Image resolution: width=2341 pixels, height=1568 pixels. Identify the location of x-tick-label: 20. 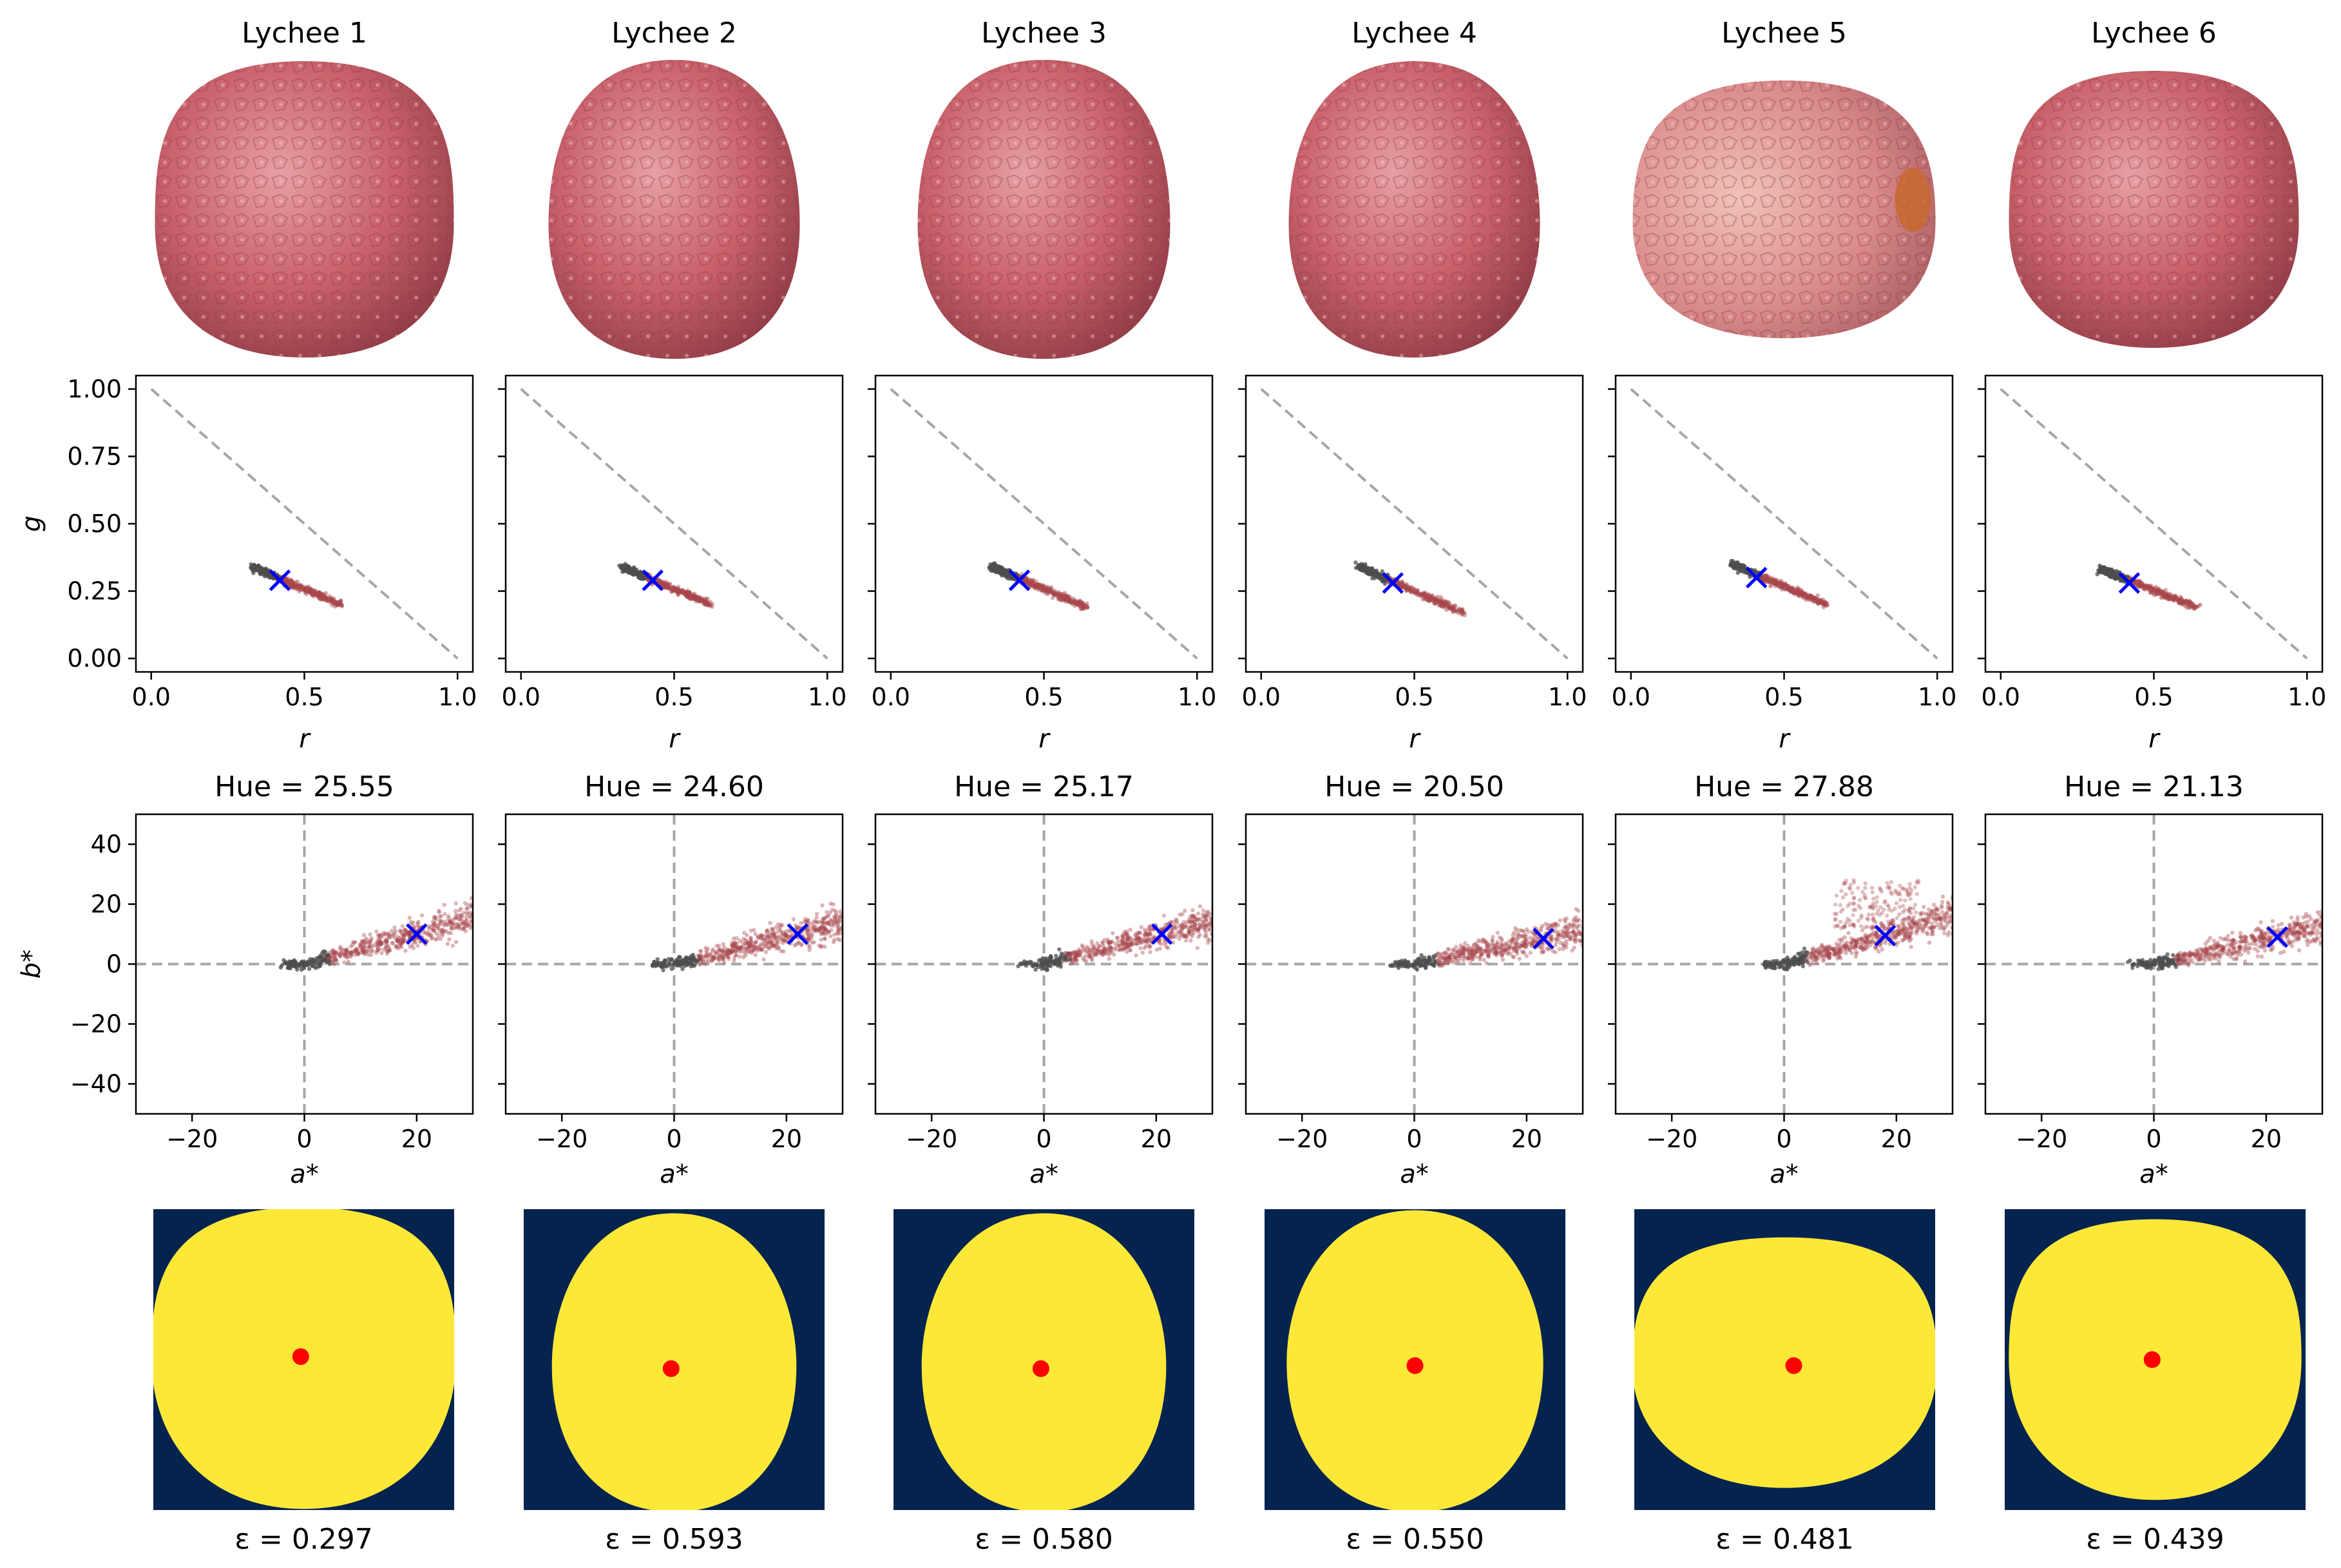
(786, 1139).